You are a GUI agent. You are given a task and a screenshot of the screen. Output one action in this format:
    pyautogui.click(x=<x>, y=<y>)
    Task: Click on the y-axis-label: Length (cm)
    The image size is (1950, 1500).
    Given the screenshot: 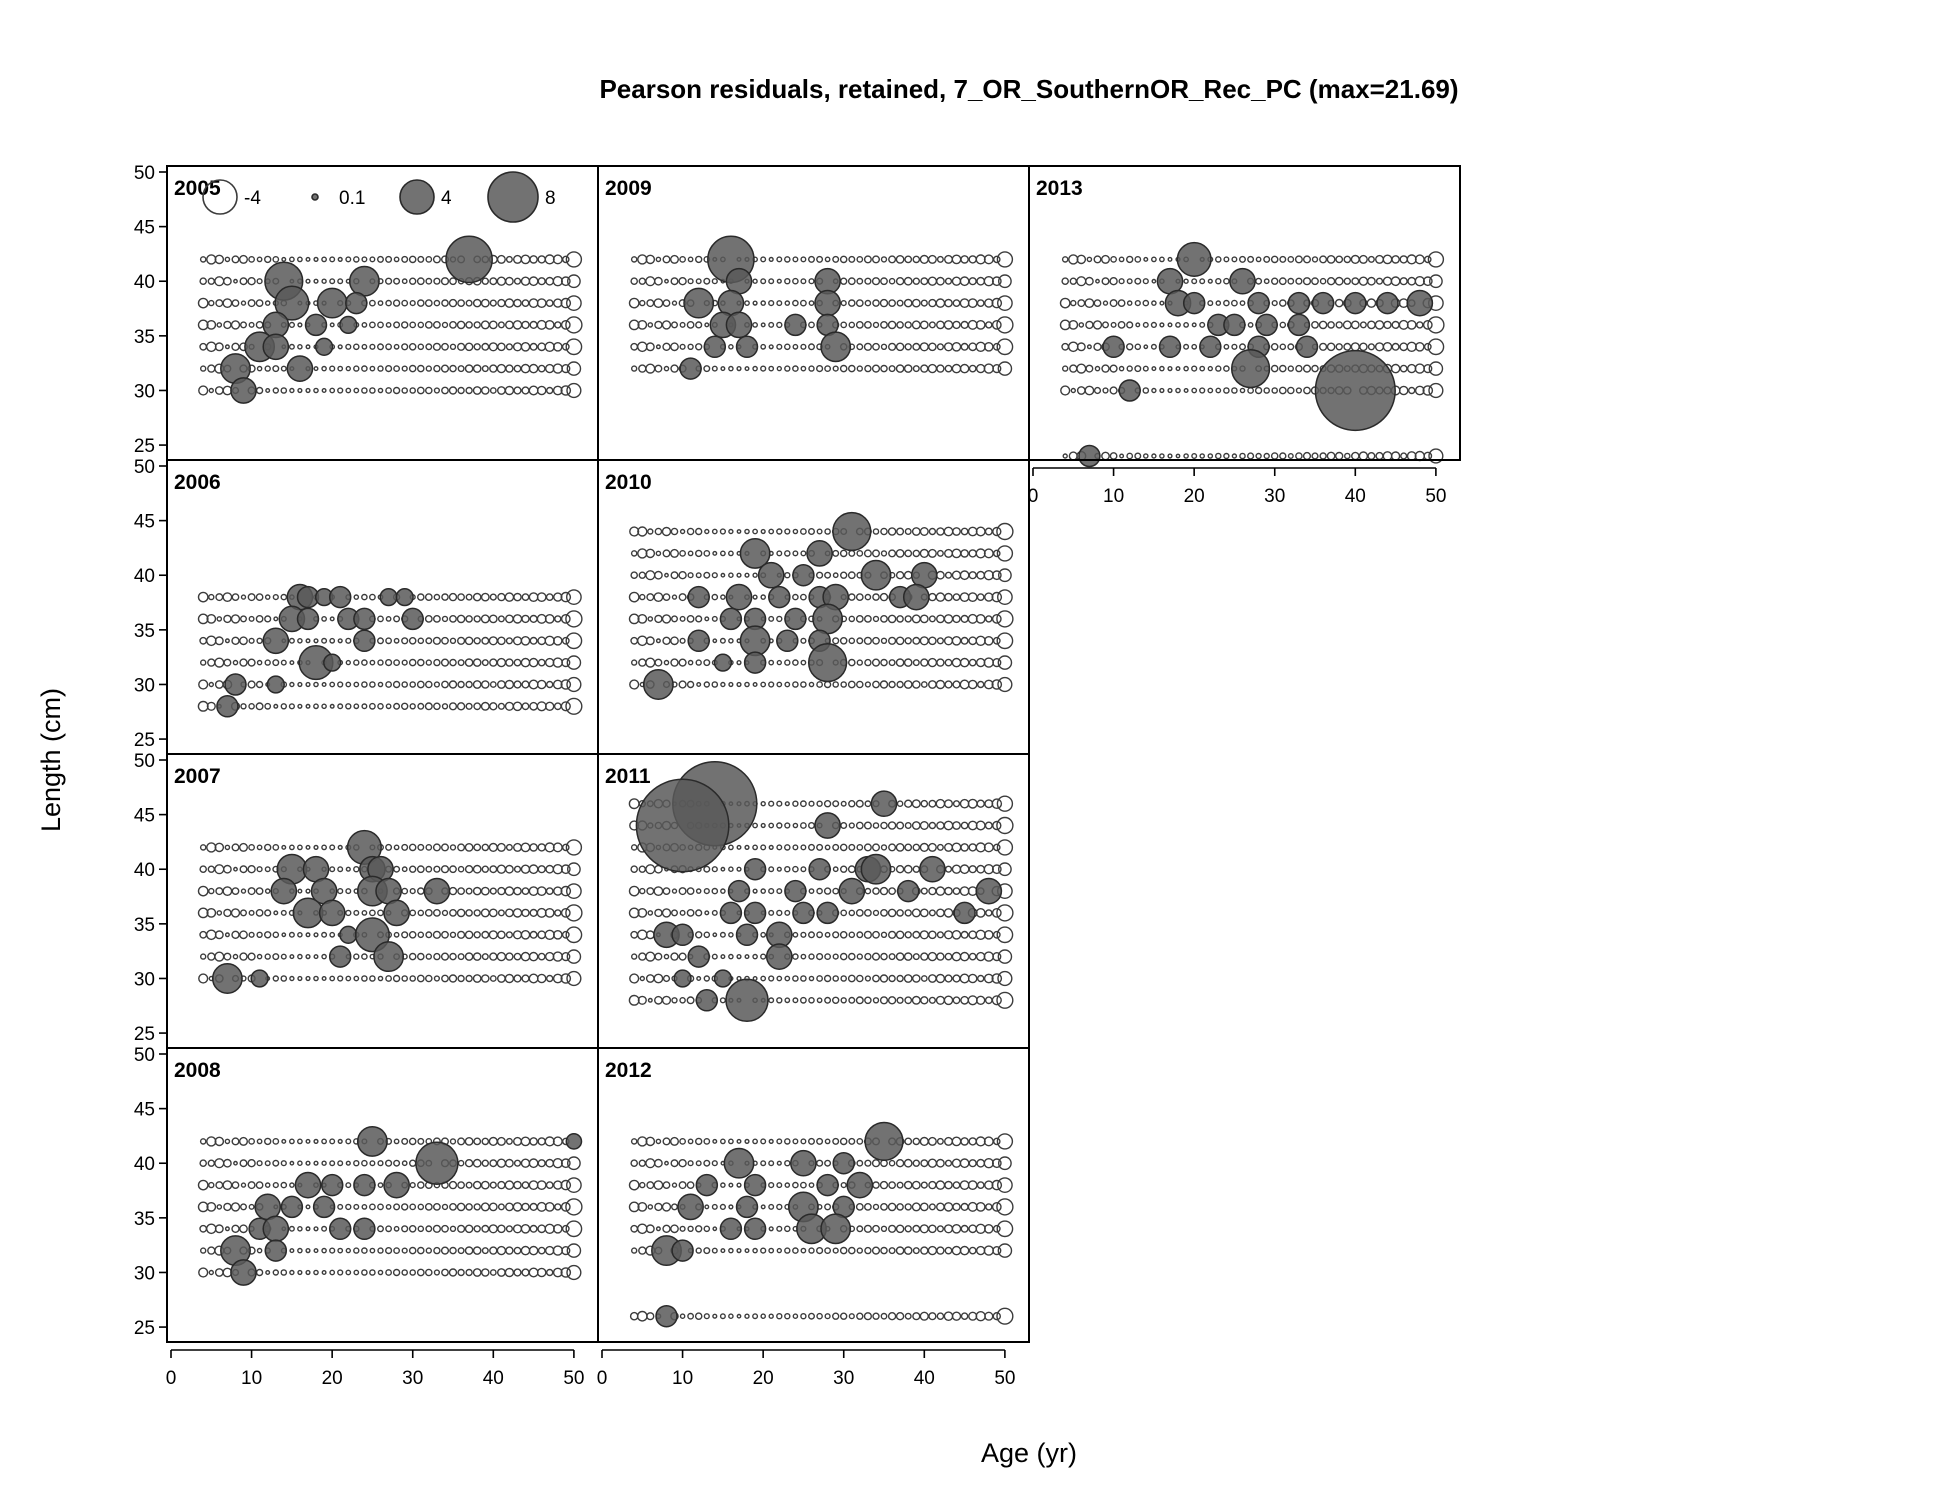 What is the action you would take?
    pyautogui.click(x=51, y=760)
    